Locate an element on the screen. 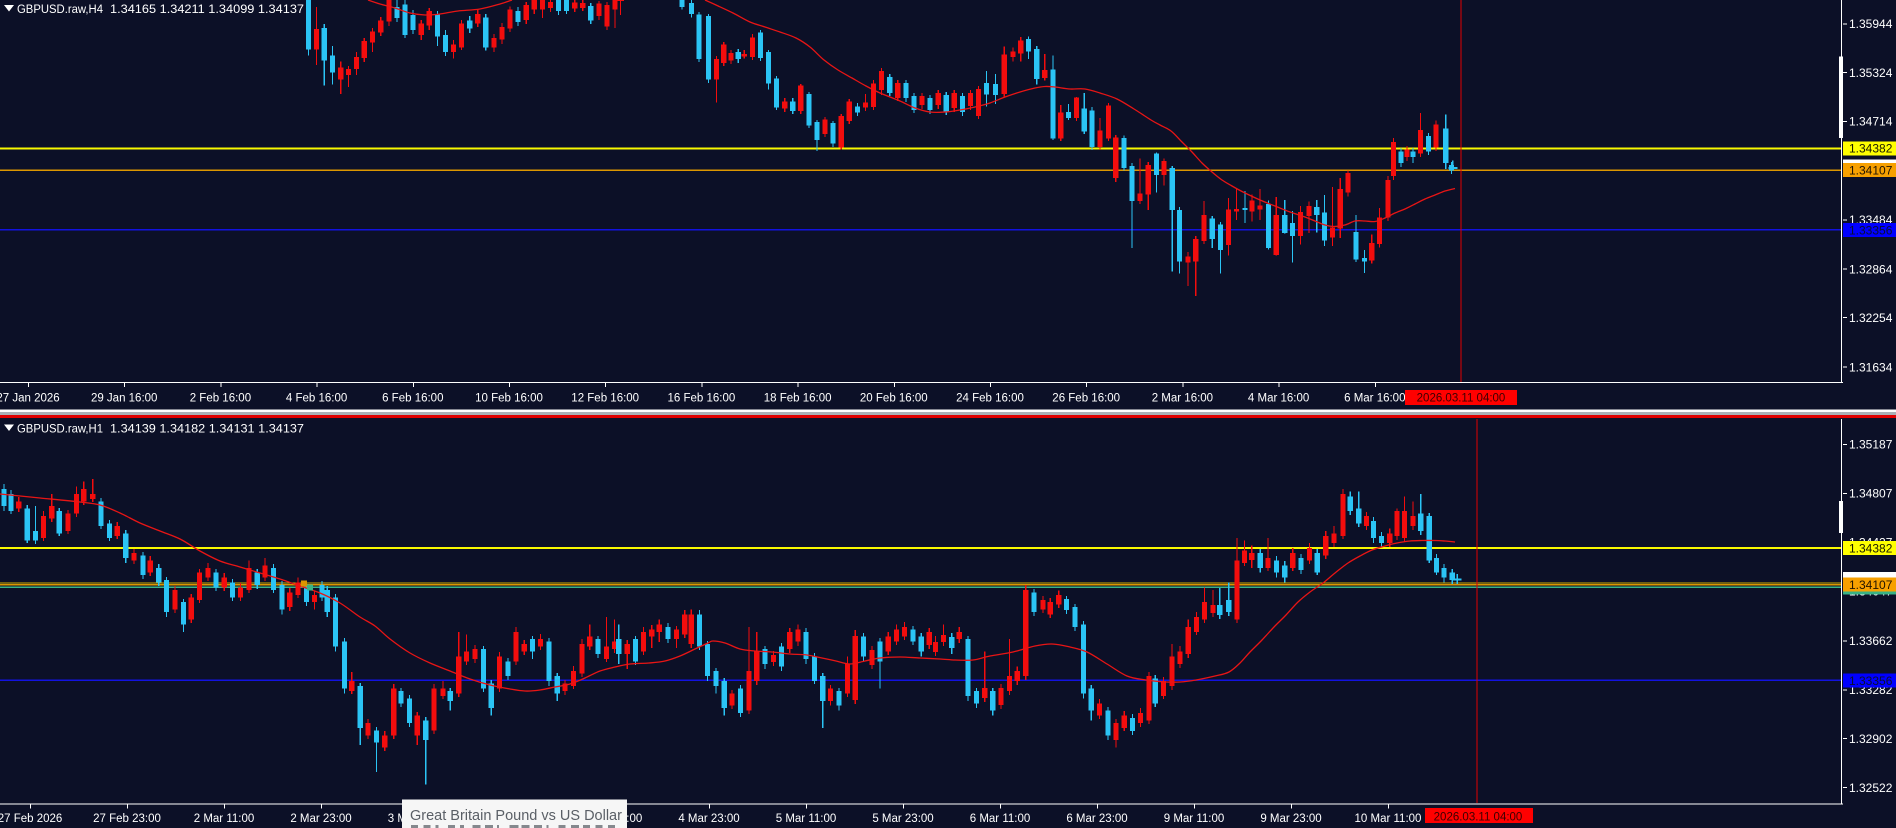 This screenshot has width=1896, height=828. svg-text: 1.32902 is located at coordinates (1871, 739).